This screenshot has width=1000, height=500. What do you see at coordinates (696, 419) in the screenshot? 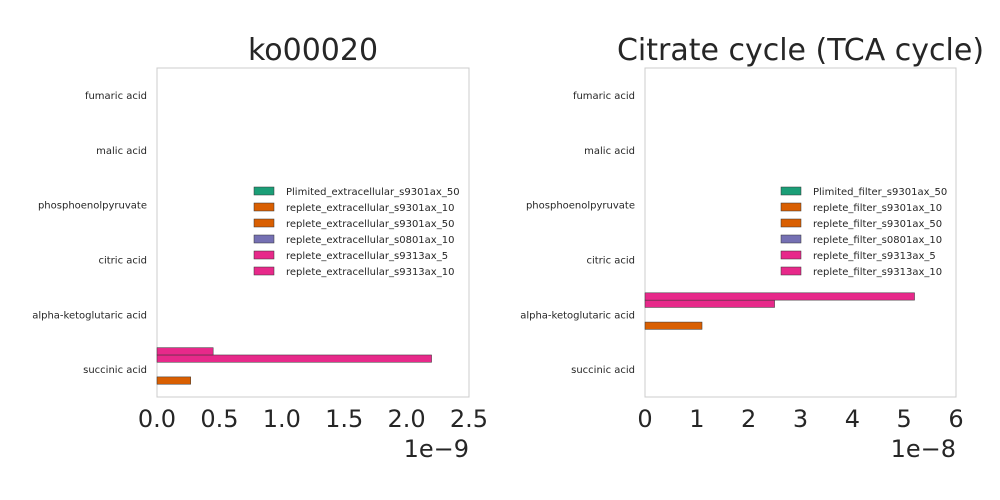
I see `x-tick-label: 1` at bounding box center [696, 419].